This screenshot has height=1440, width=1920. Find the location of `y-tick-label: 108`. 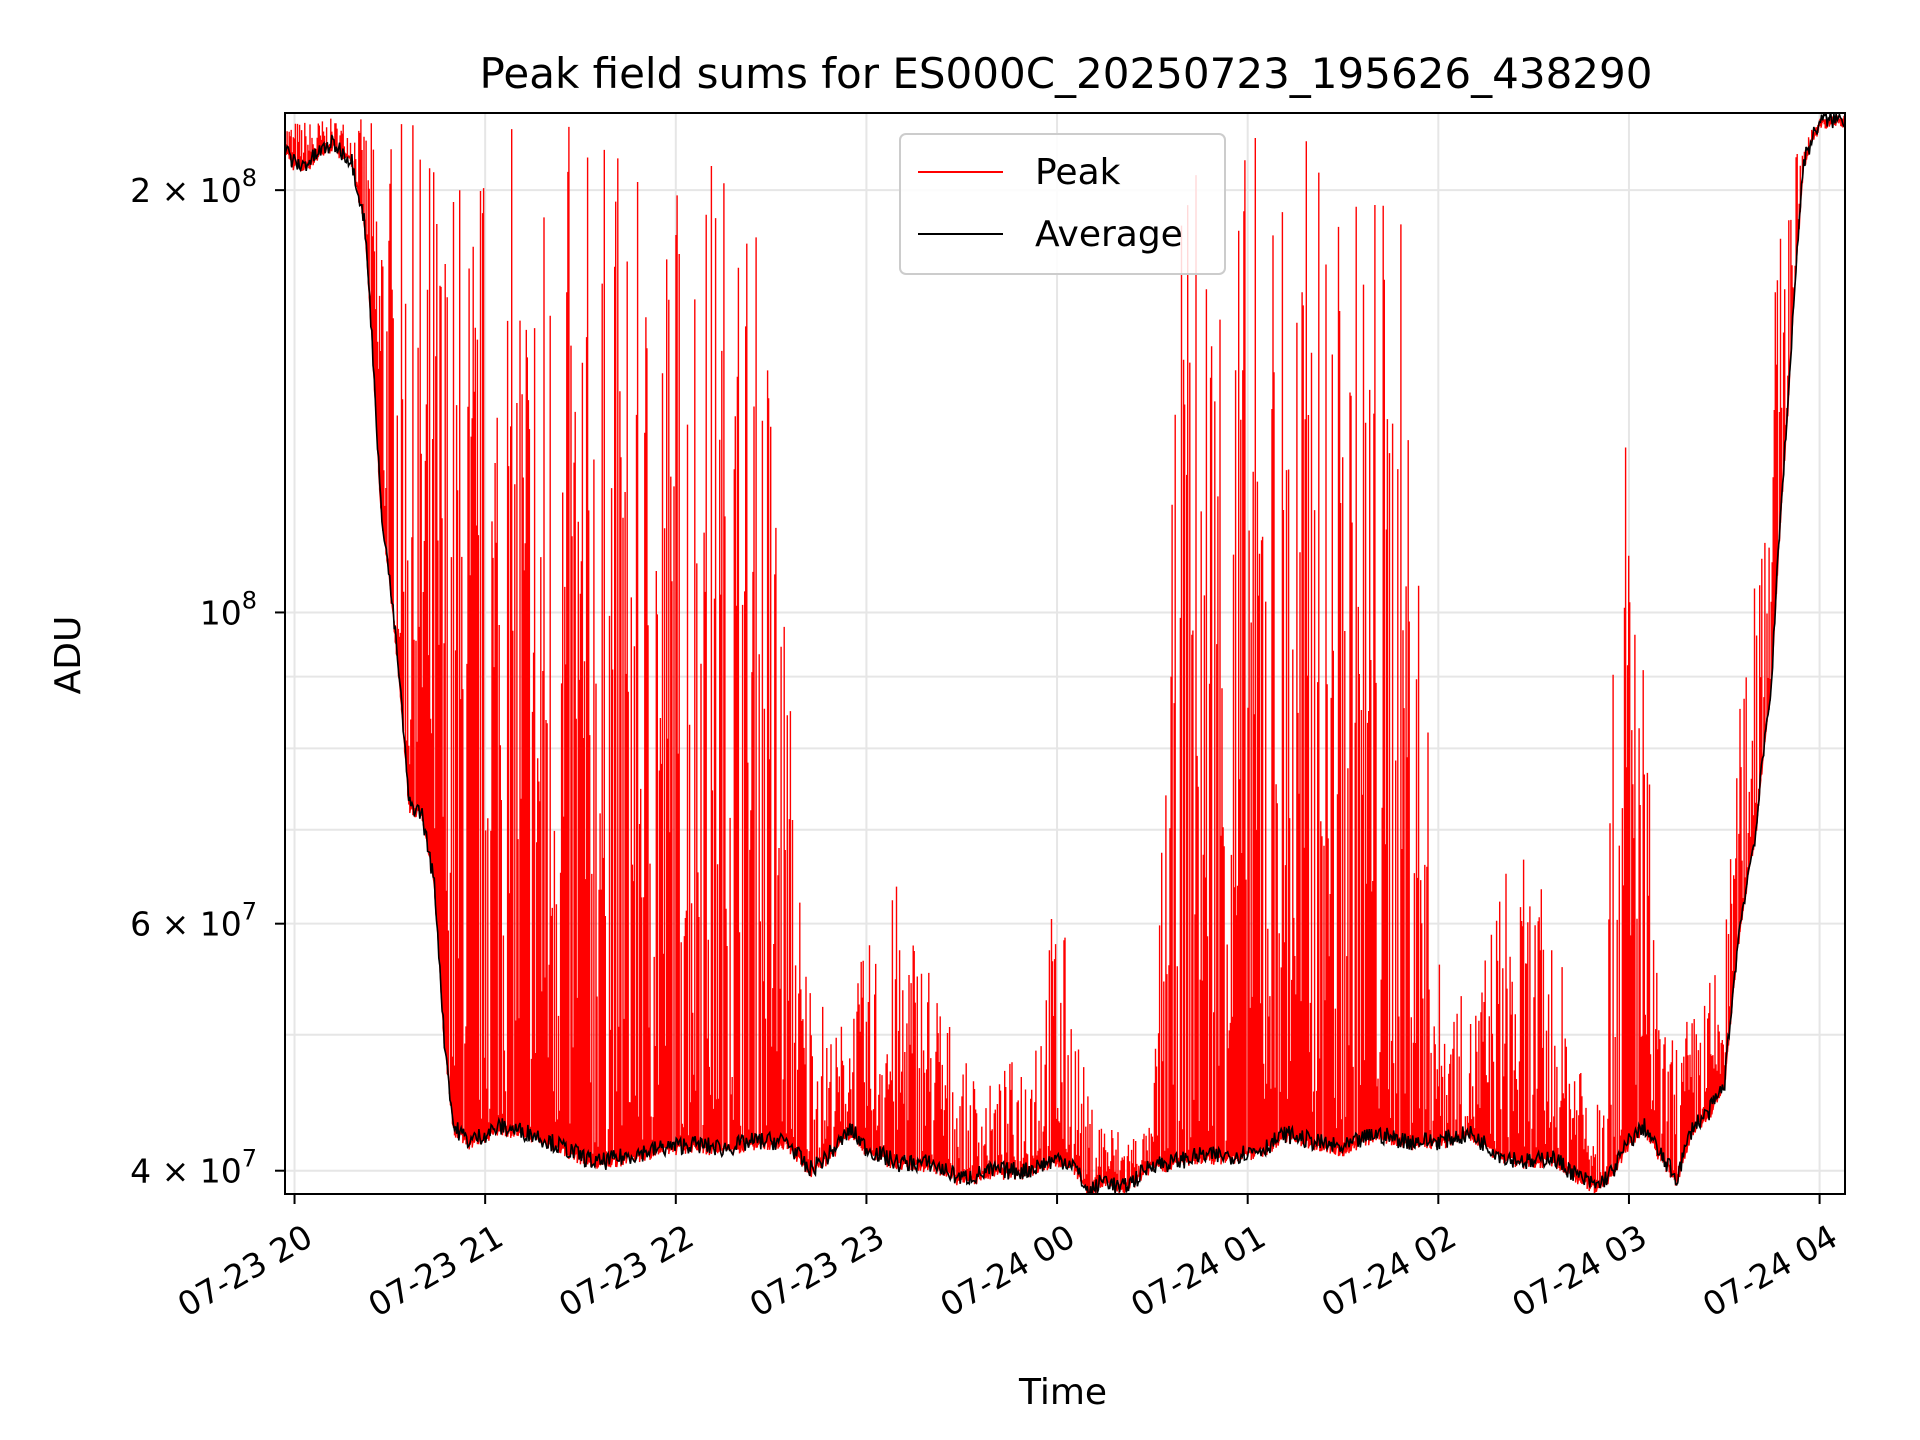

y-tick-label: 108 is located at coordinates (228, 609).